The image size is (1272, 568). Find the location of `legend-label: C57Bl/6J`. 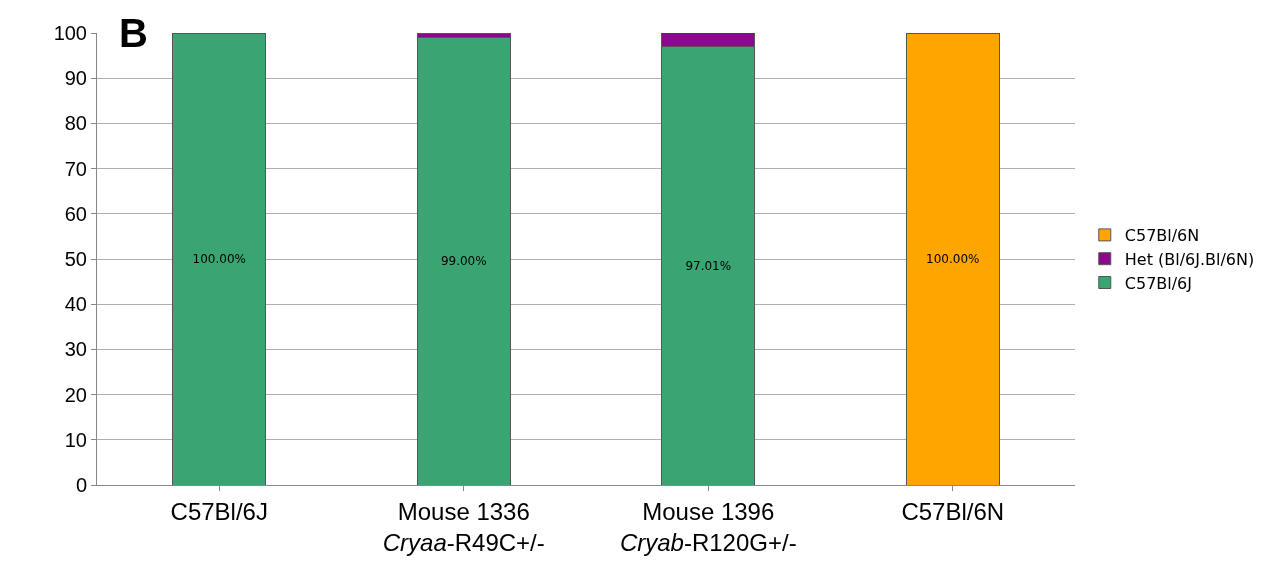

legend-label: C57Bl/6J is located at coordinates (1158, 283).